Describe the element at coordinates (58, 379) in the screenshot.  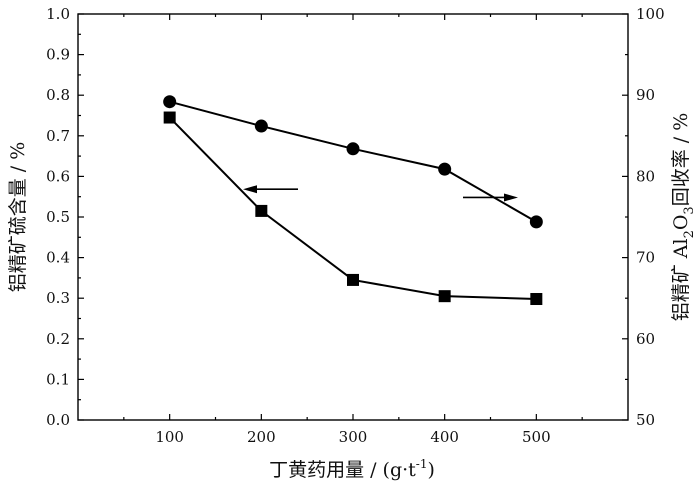
I see `y-left-tick-label: 0.1` at that location.